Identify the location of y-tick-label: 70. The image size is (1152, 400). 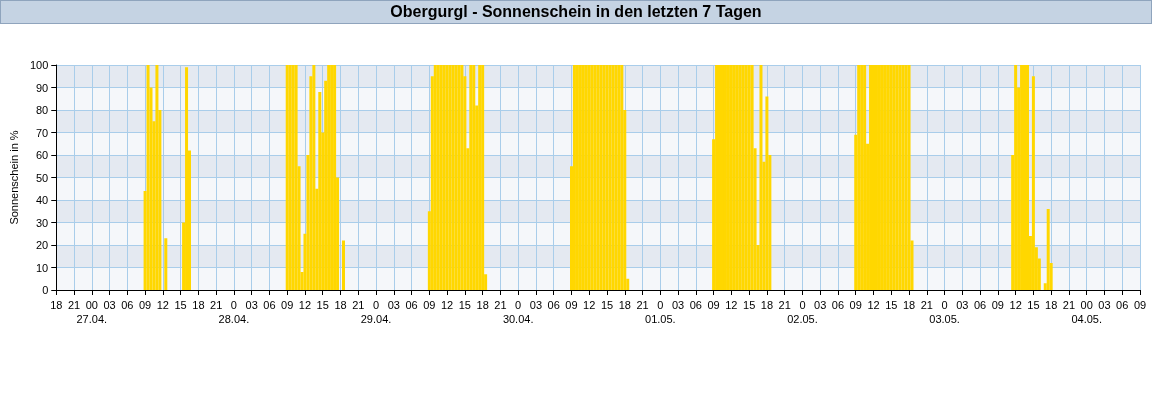
(42, 132).